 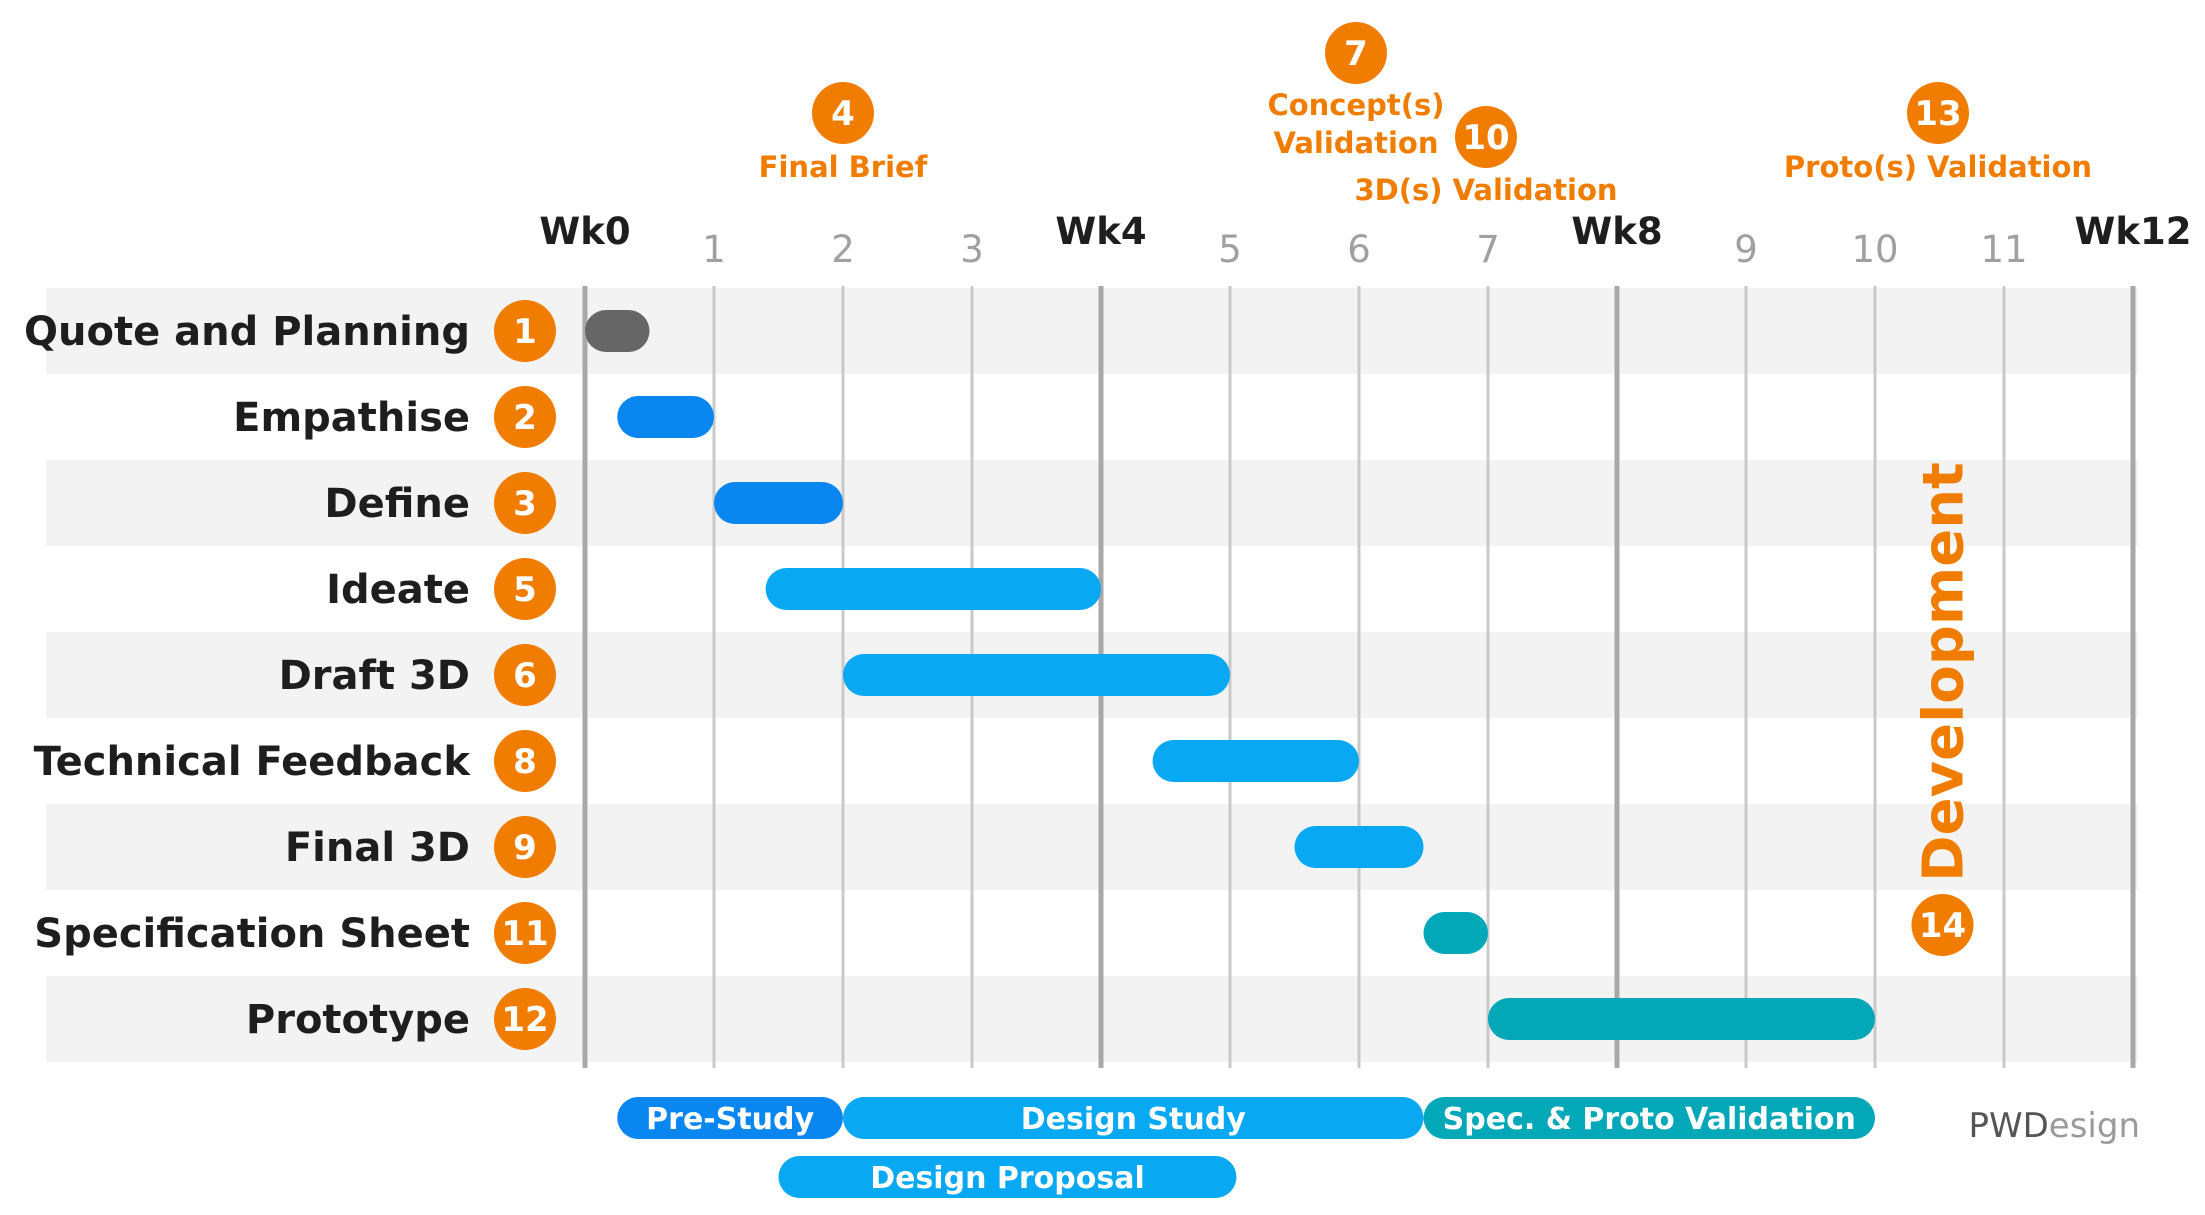 I want to click on tick-label-week-7: 7, so click(x=1488, y=249).